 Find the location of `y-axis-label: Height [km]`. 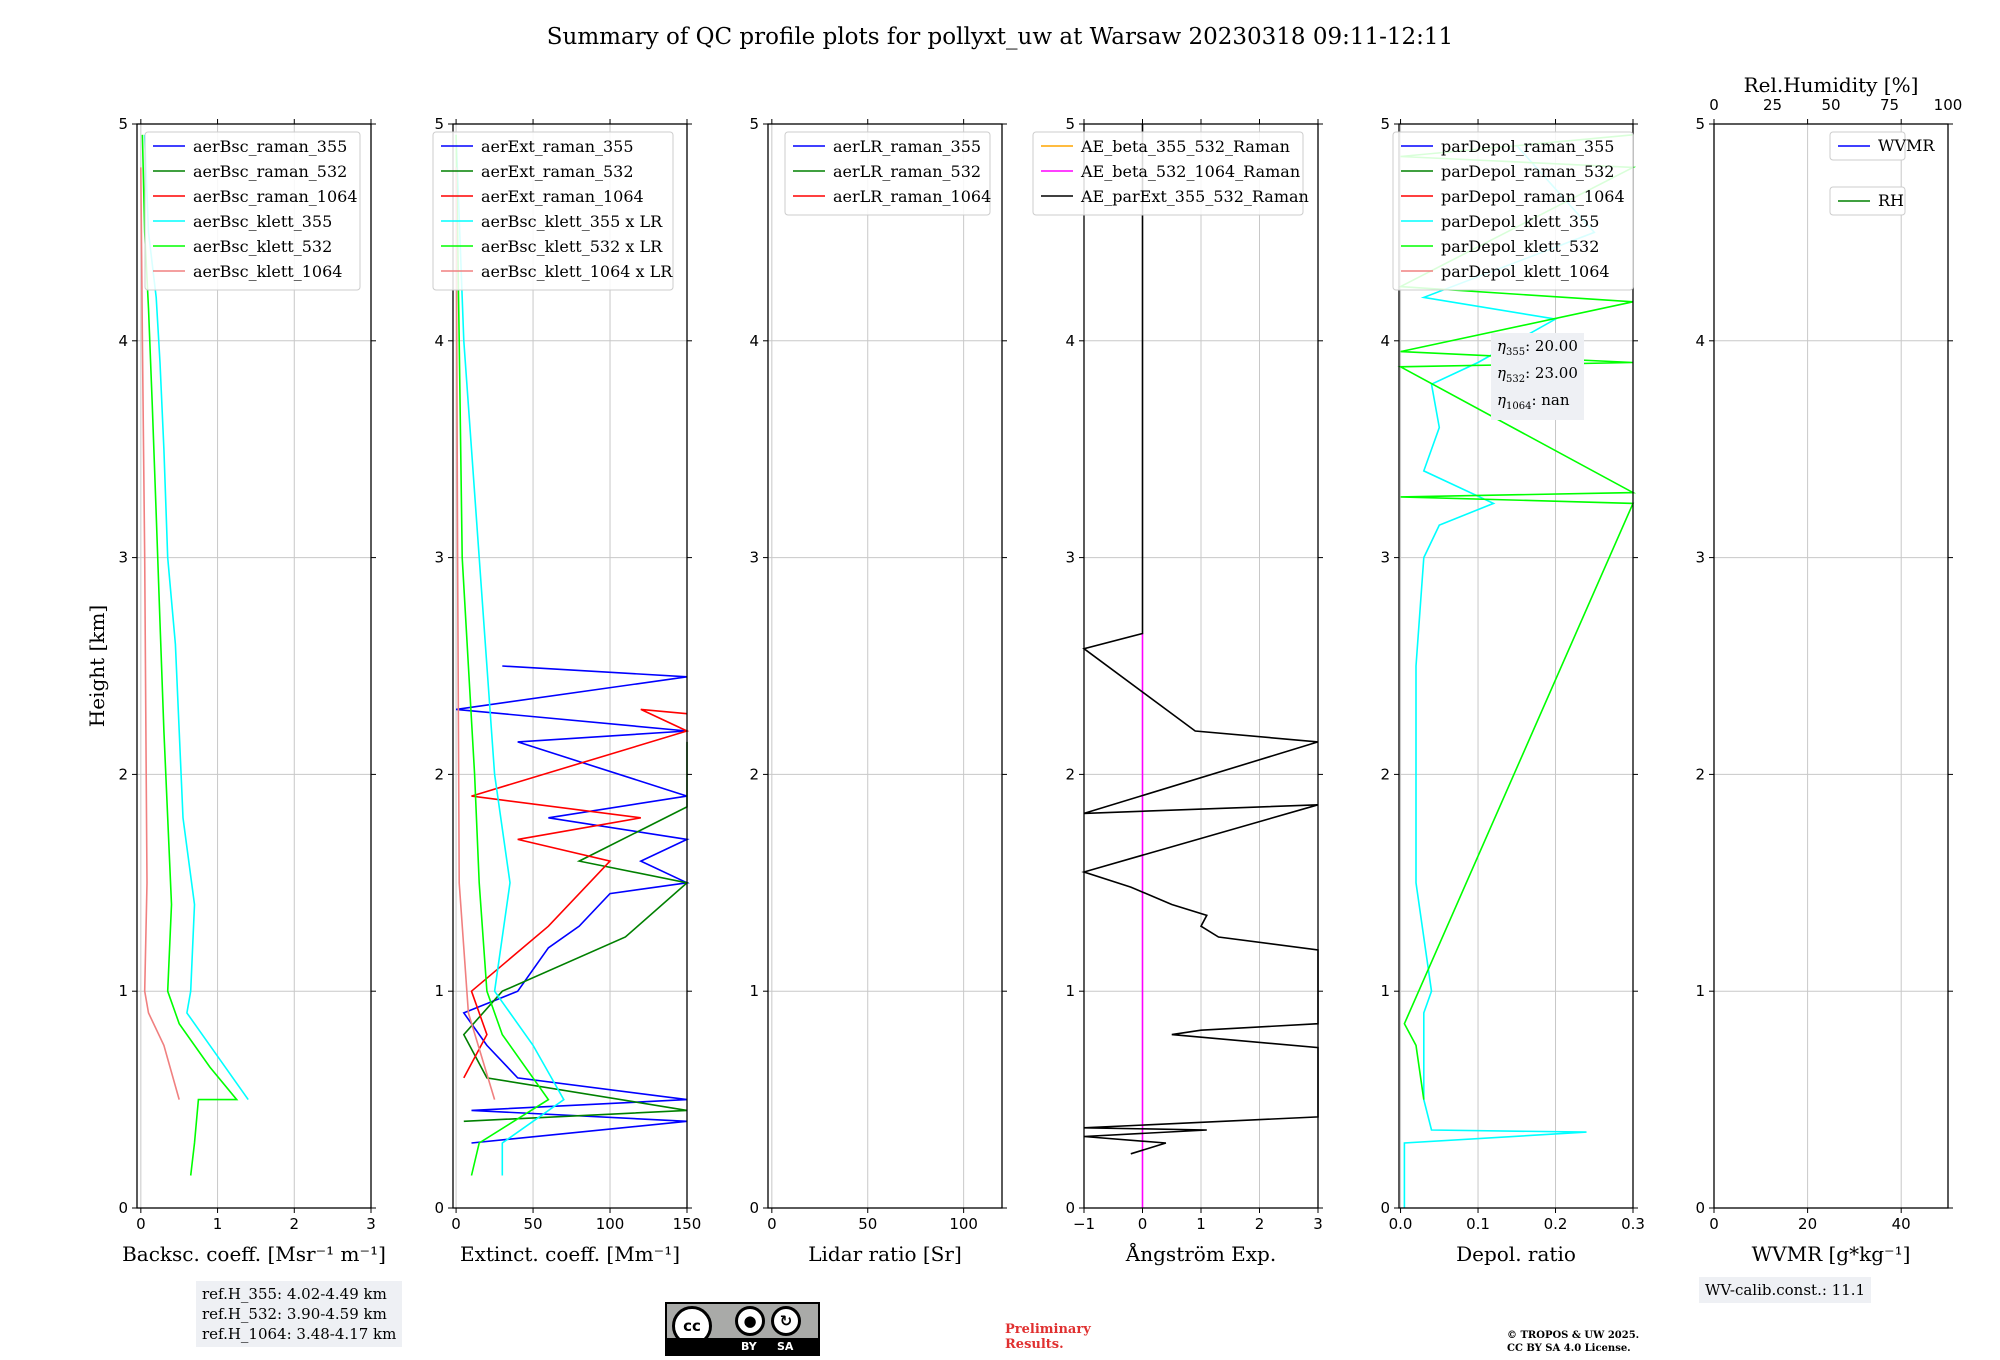

y-axis-label: Height [km] is located at coordinates (97, 666).